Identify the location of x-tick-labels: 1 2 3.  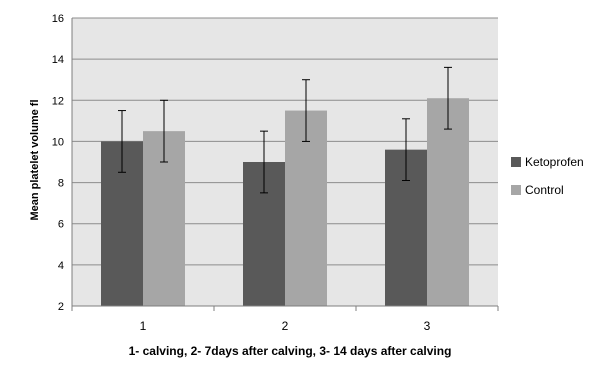
(285, 326).